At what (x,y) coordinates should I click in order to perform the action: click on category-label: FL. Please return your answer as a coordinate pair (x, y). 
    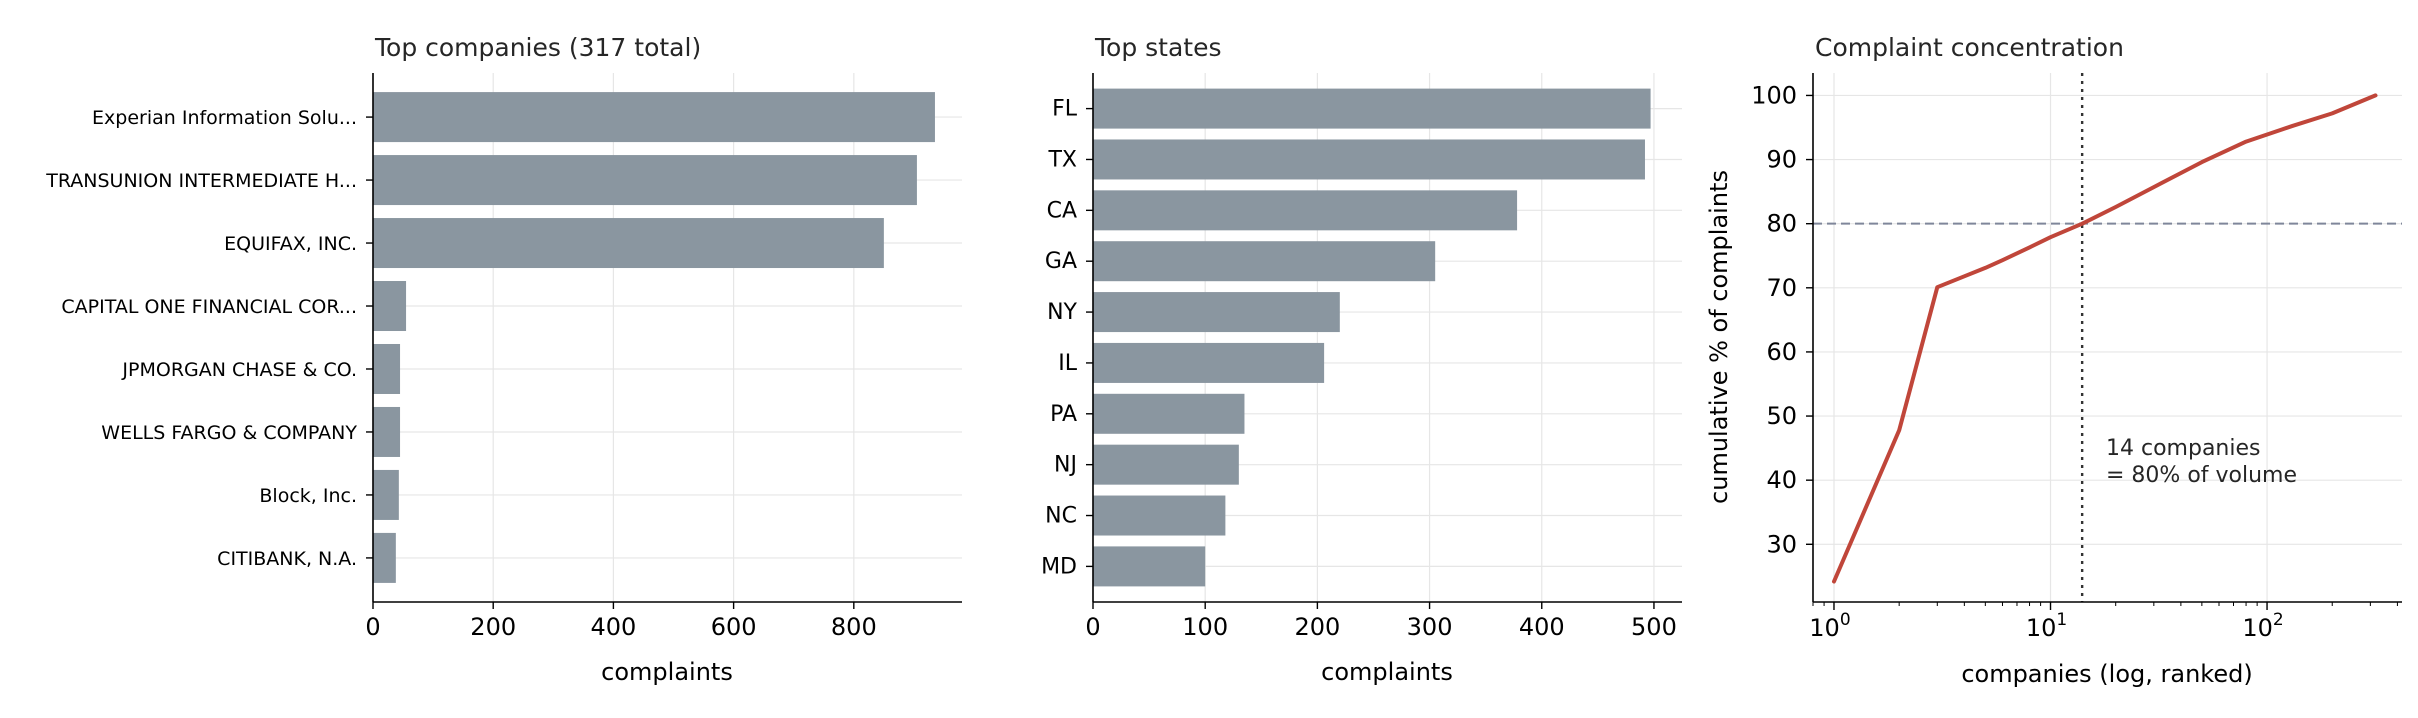
    Looking at the image, I should click on (1065, 109).